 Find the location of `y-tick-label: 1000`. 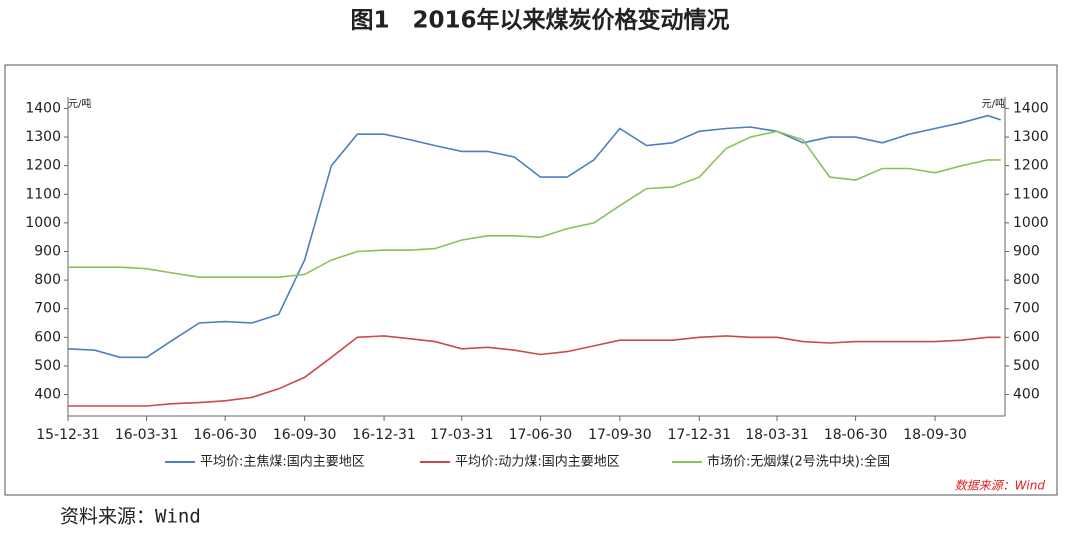

y-tick-label: 1000 is located at coordinates (43, 223).